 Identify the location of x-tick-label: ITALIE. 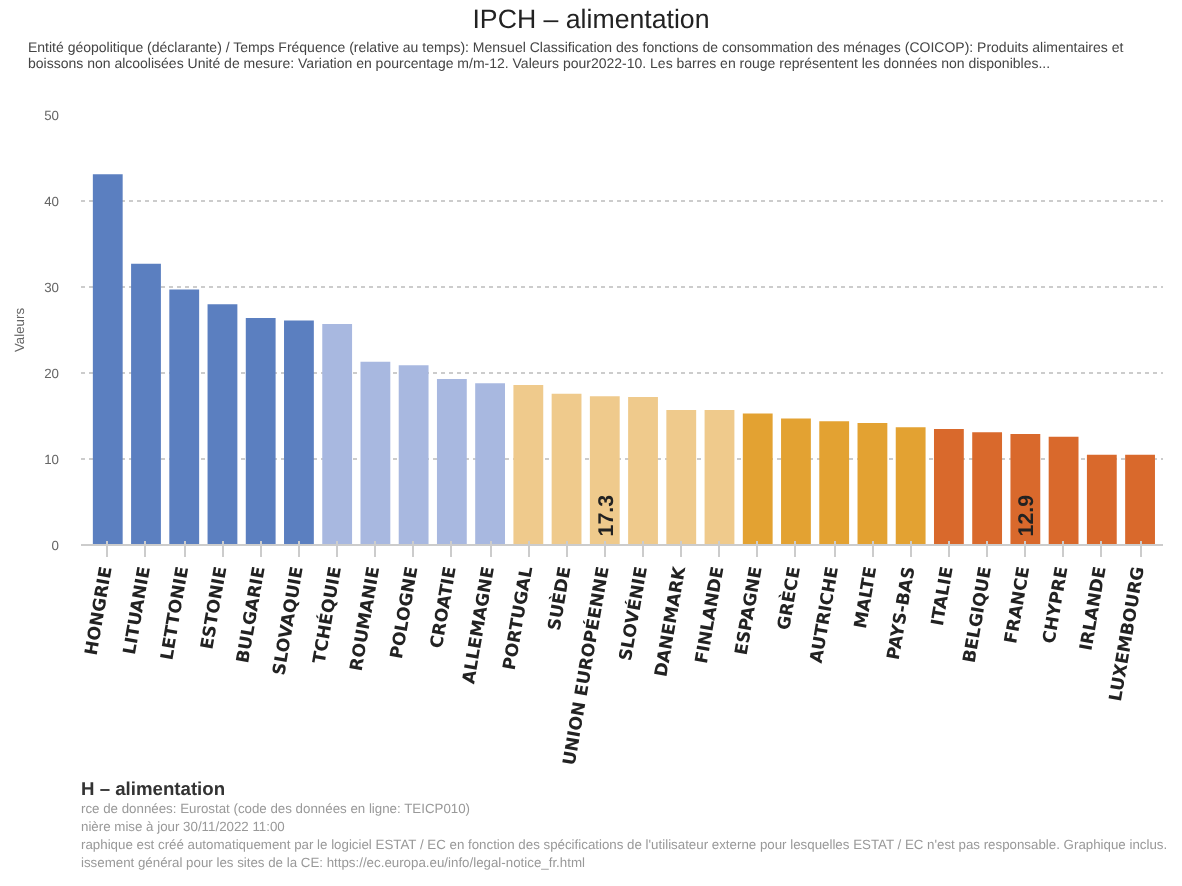
(943, 596).